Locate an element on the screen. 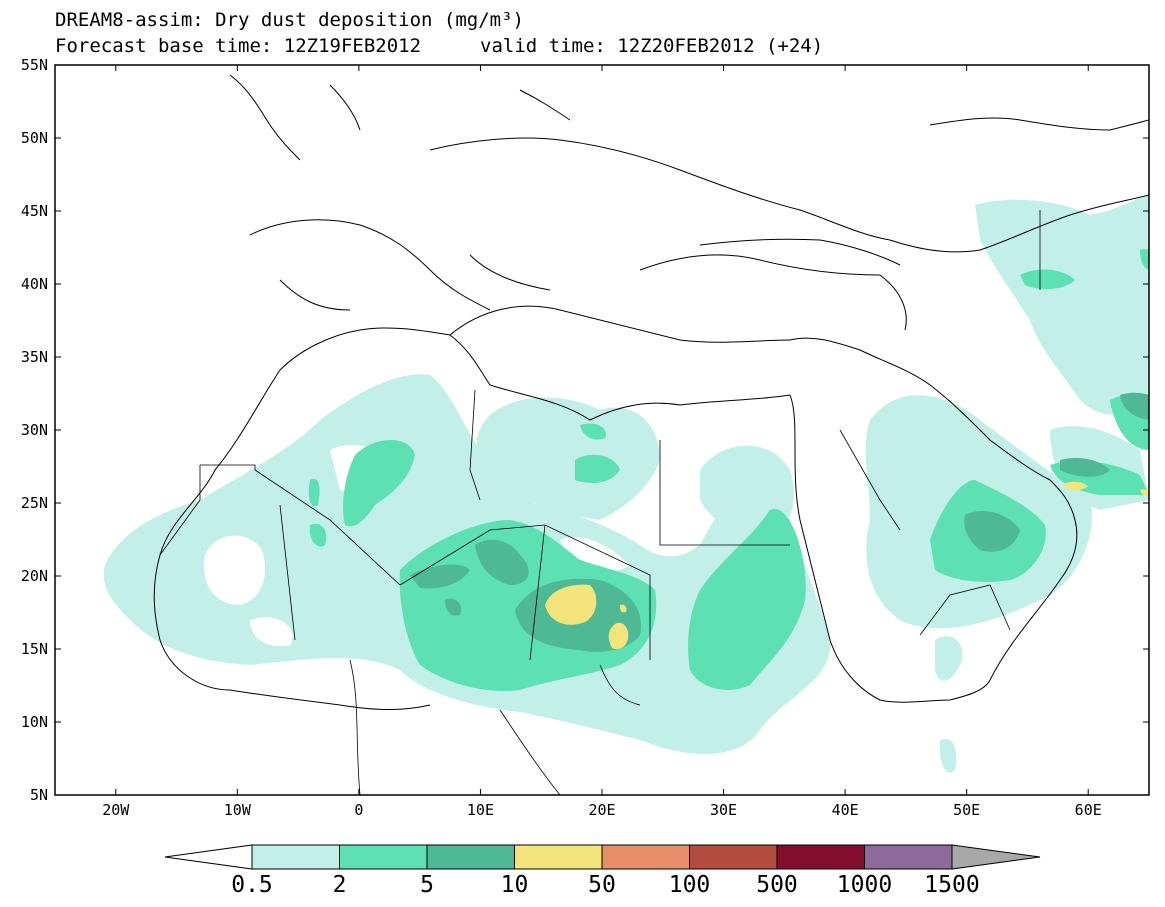  lat-tick-label: 15N is located at coordinates (34, 649).